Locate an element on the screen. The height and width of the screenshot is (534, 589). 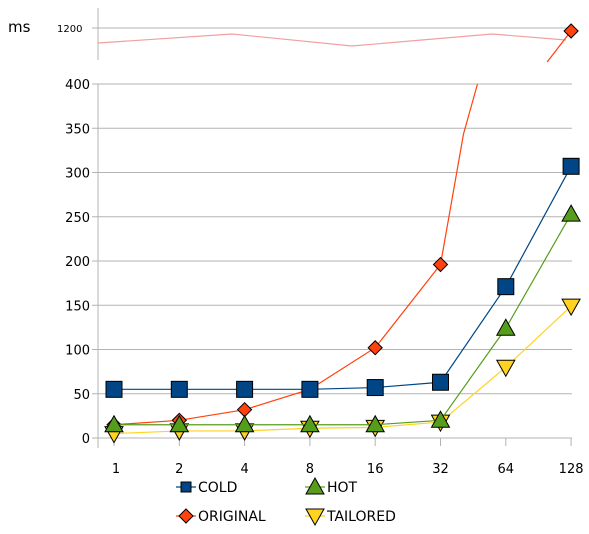
legend-label: HOT is located at coordinates (342, 488).